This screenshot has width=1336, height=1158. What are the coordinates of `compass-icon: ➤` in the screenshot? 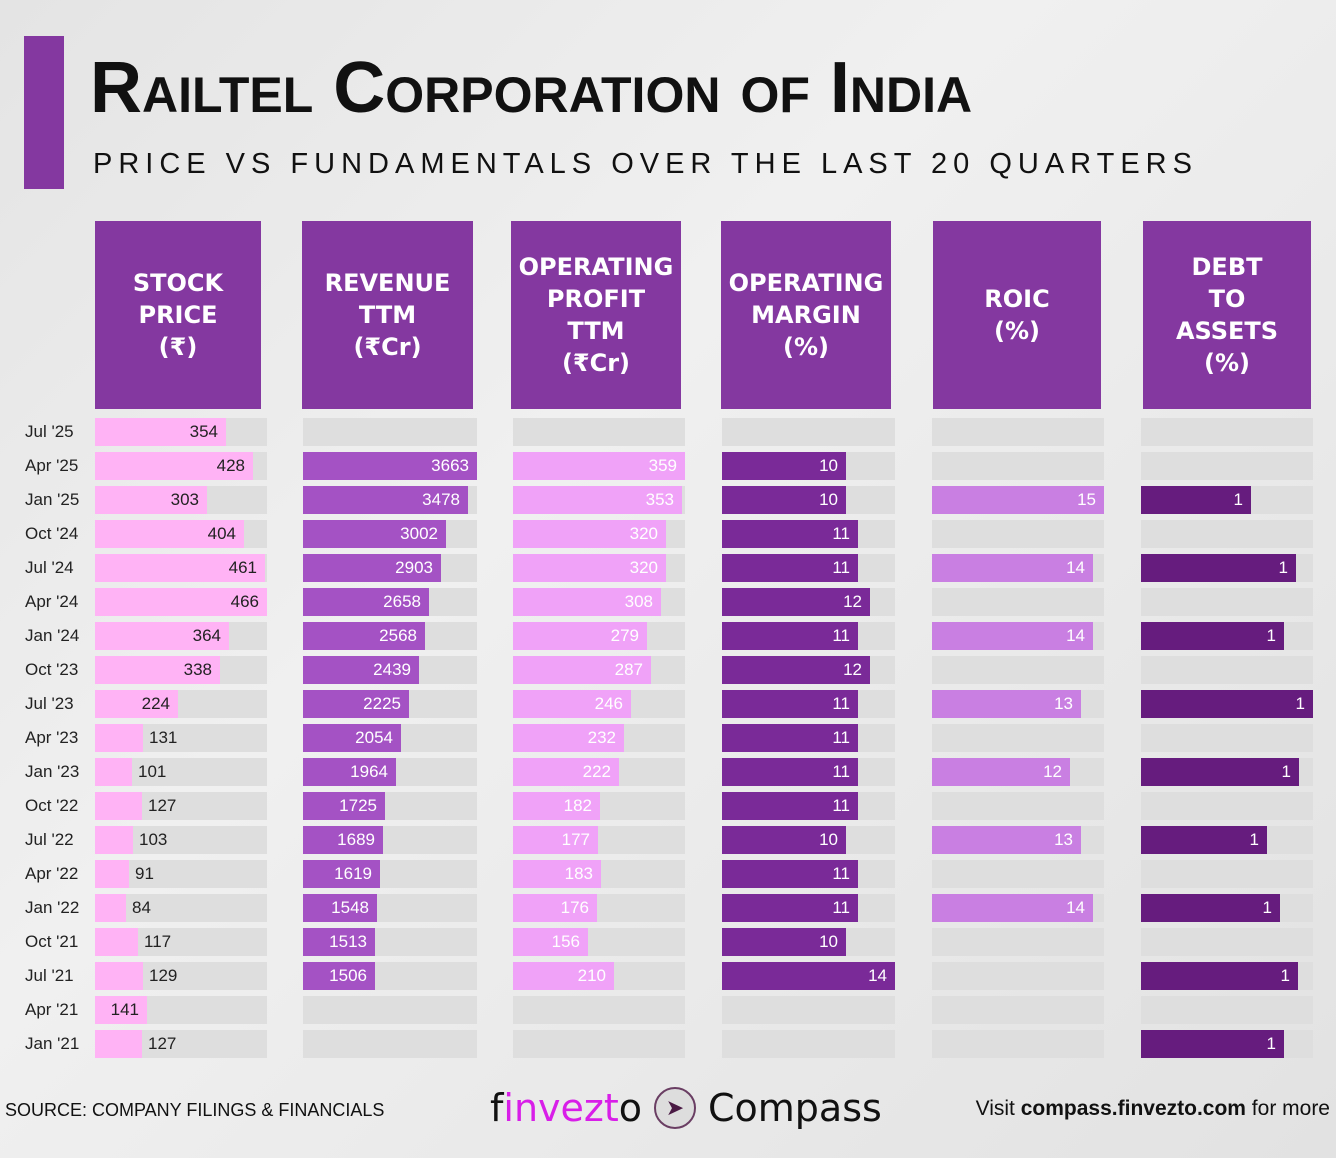 It's located at (675, 1108).